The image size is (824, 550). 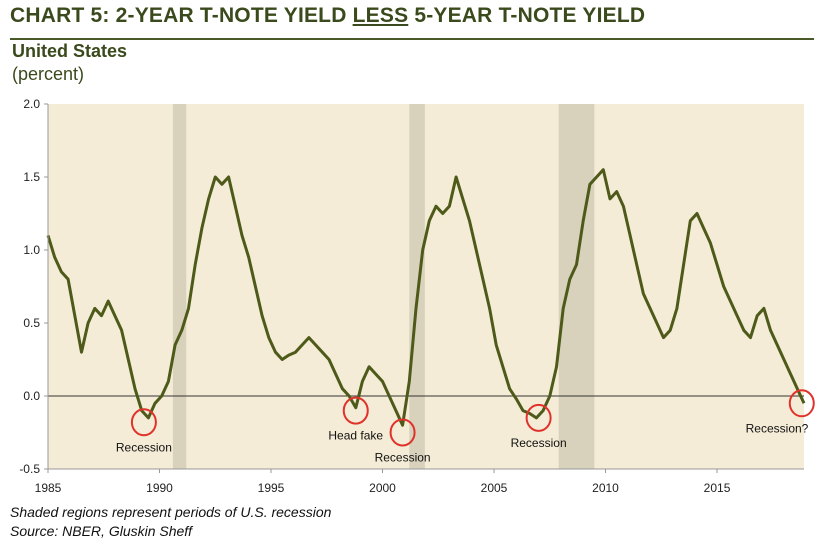 I want to click on unit-label: (percent), so click(x=48, y=74).